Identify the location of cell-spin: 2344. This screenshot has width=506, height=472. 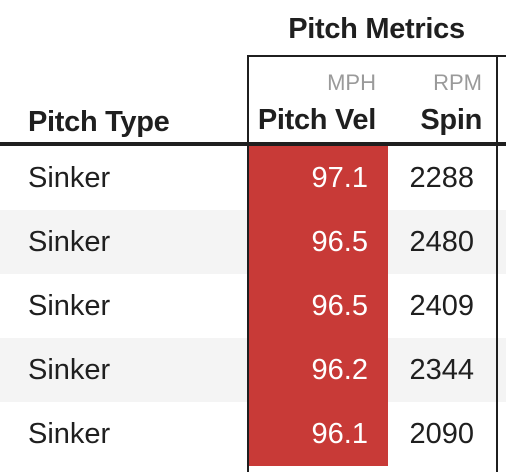
(441, 369).